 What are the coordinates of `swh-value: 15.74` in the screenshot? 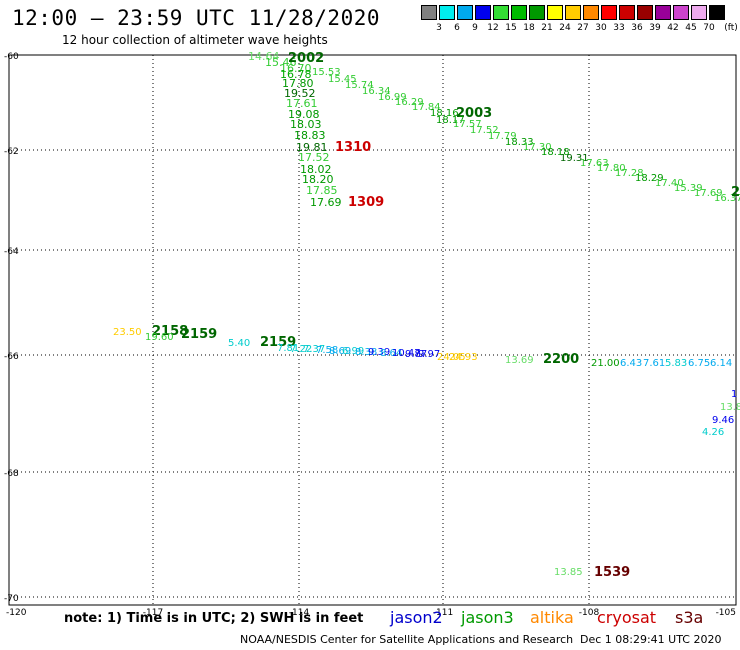 It's located at (359, 85).